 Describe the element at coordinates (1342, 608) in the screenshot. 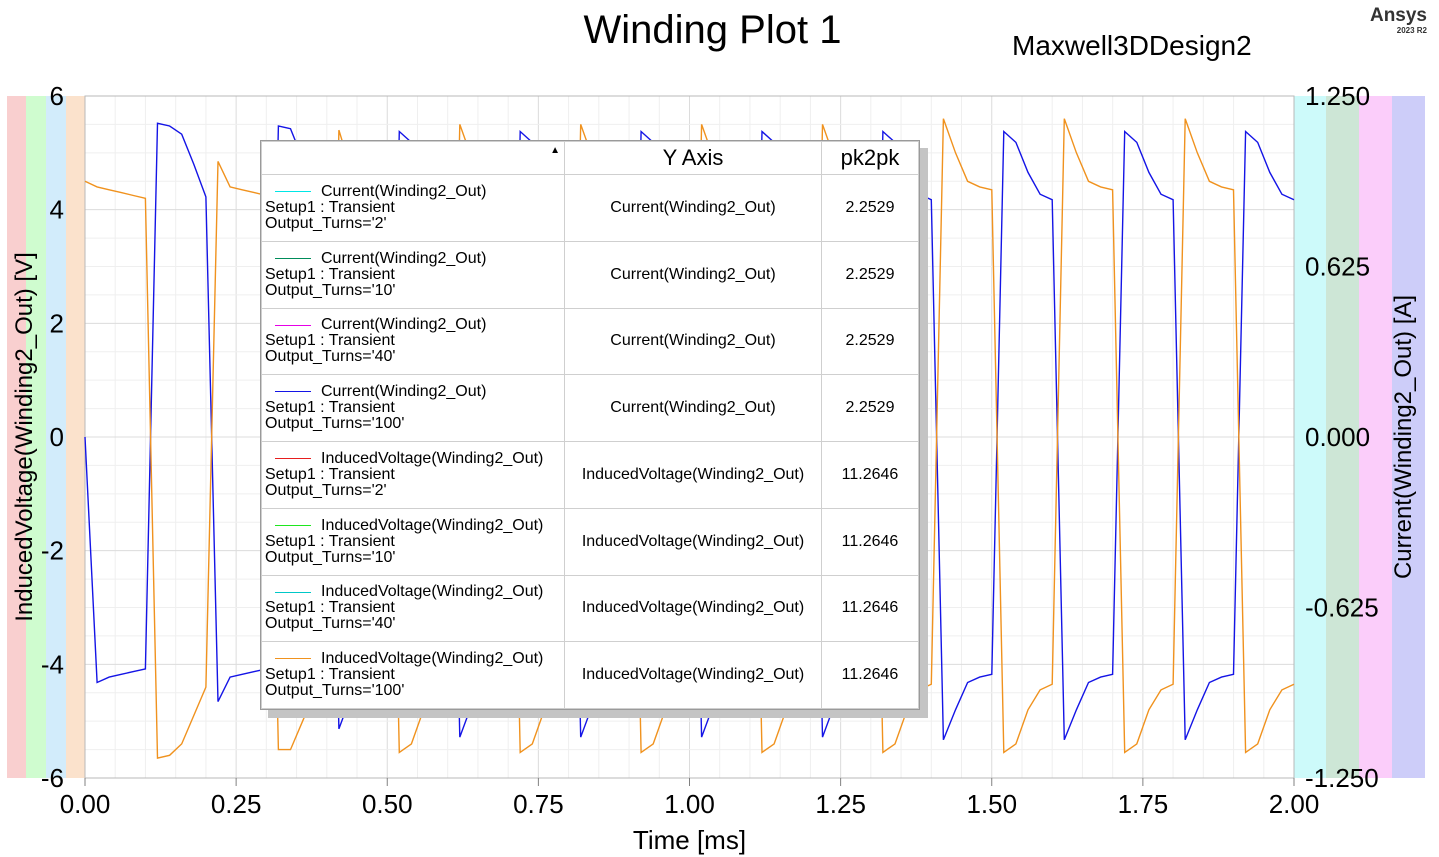

I see `y-right-tick-label: -0.625` at that location.